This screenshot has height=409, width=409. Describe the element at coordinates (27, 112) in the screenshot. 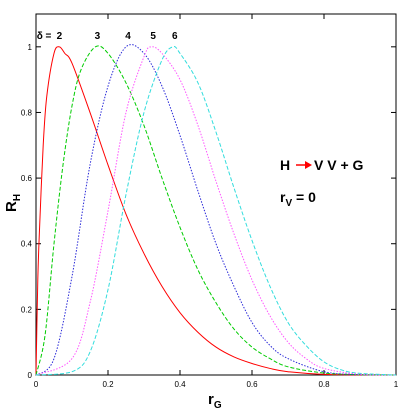

I see `y-tick-label: 0.8` at that location.